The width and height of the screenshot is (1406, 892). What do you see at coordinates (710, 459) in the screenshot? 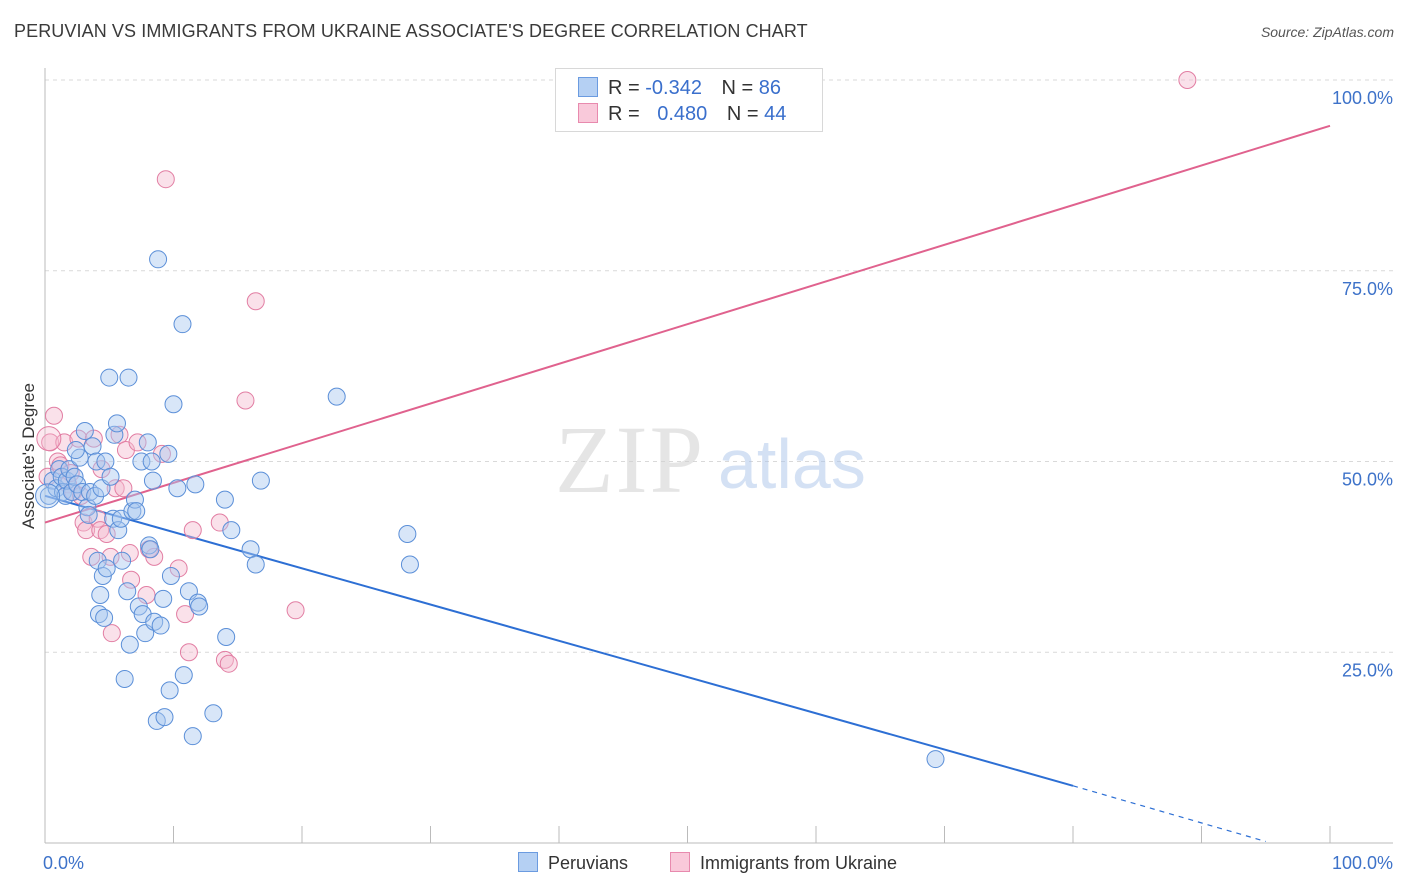
I see `watermark: ZIP atlas` at bounding box center [710, 459].